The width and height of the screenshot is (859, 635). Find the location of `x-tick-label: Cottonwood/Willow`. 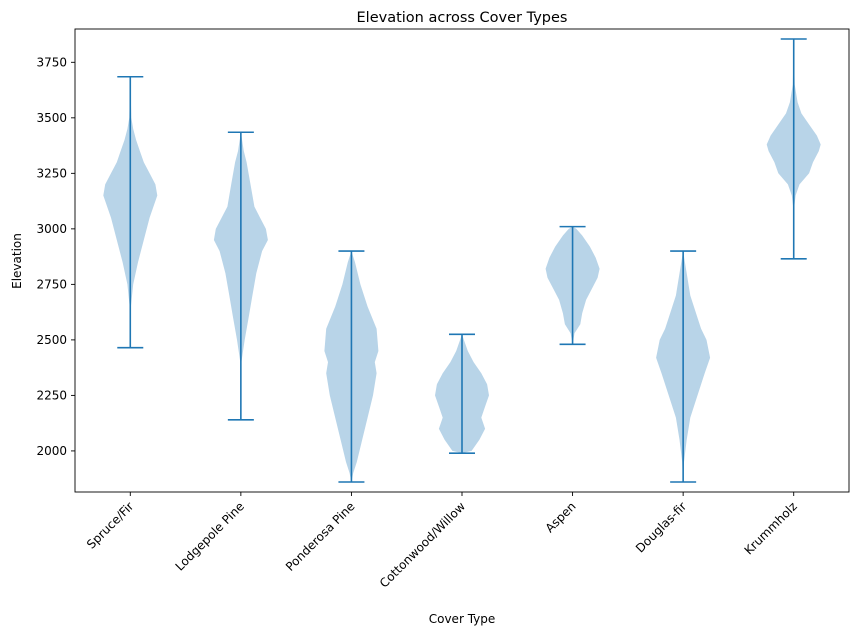

x-tick-label: Cottonwood/Willow is located at coordinates (422, 544).